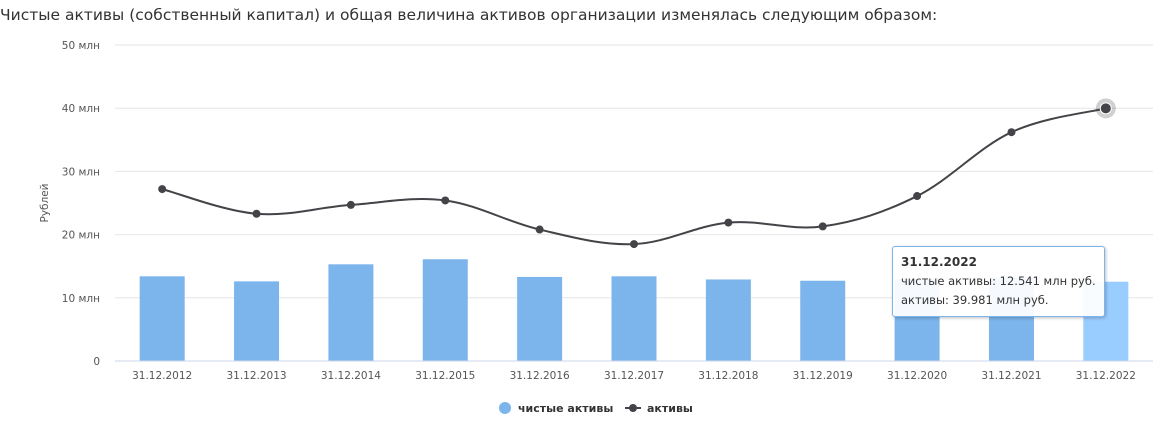  Describe the element at coordinates (540, 376) in the screenshot. I see `x-tick-label: 31.12.2016` at that location.